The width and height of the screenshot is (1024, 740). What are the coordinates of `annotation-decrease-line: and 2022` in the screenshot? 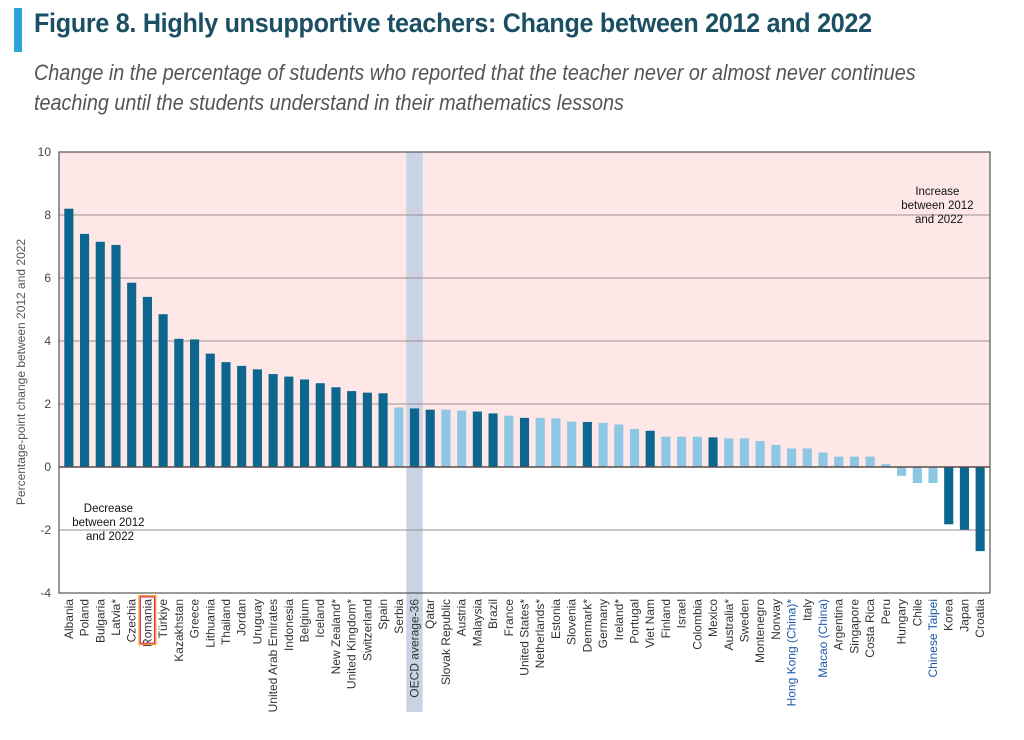 It's located at (110, 537).